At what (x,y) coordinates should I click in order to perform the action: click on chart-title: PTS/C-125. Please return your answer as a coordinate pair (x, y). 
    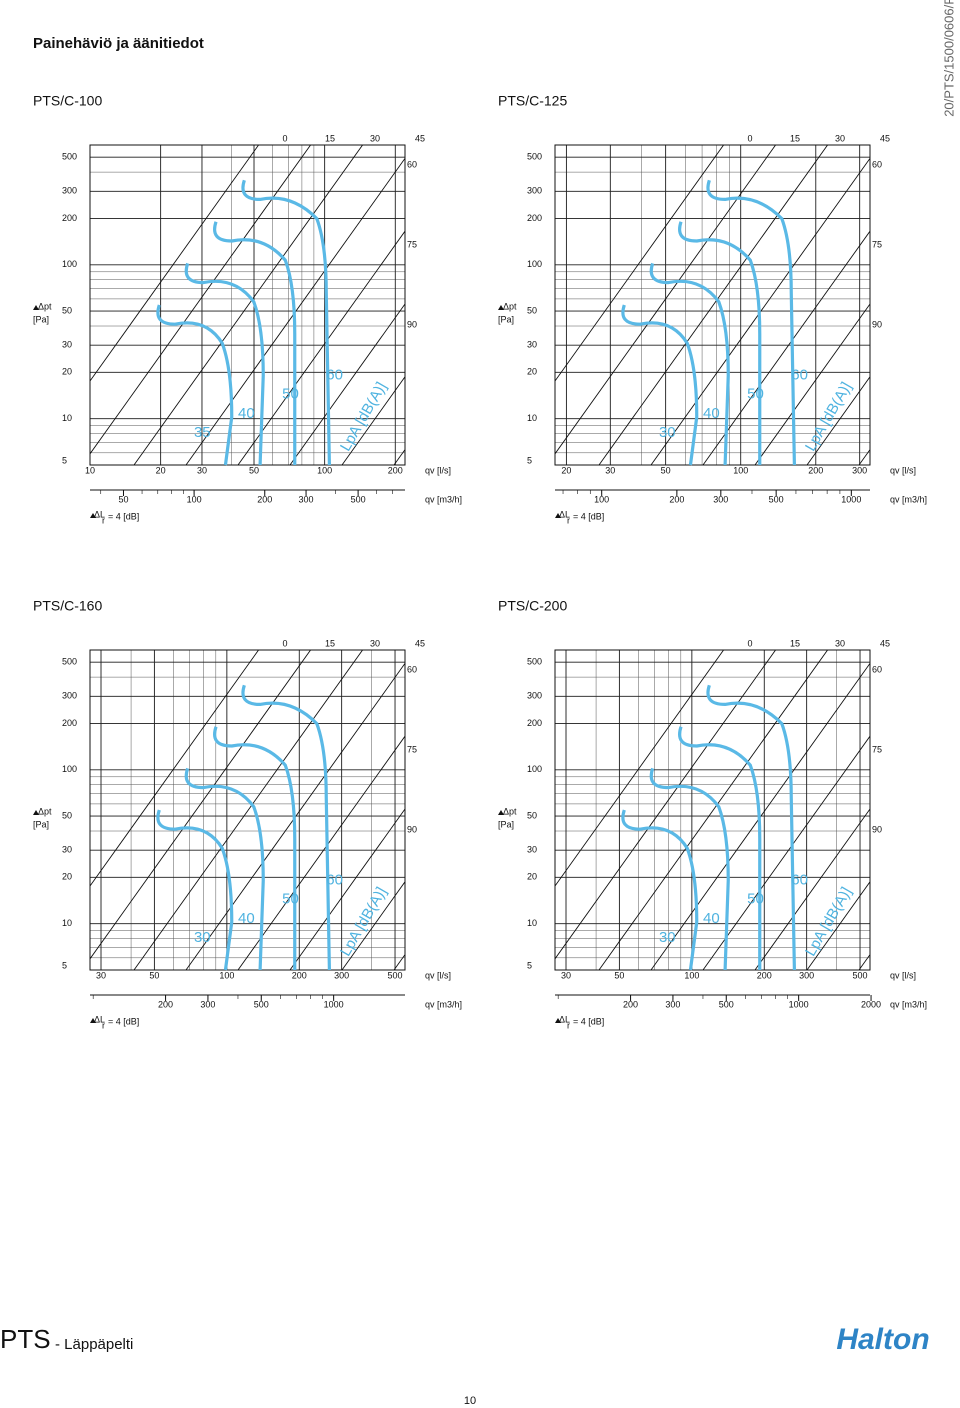
    Looking at the image, I should click on (532, 101).